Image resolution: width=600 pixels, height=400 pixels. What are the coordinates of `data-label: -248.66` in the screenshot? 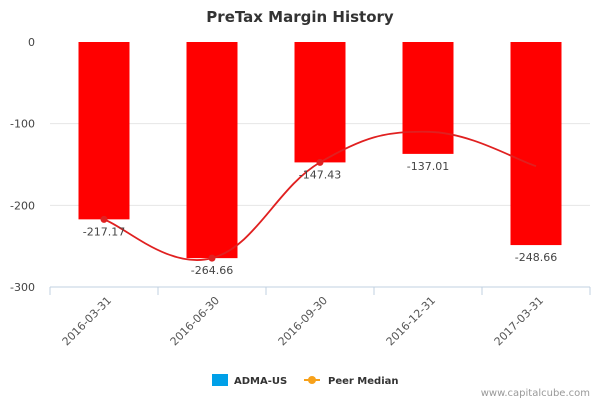 It's located at (536, 257).